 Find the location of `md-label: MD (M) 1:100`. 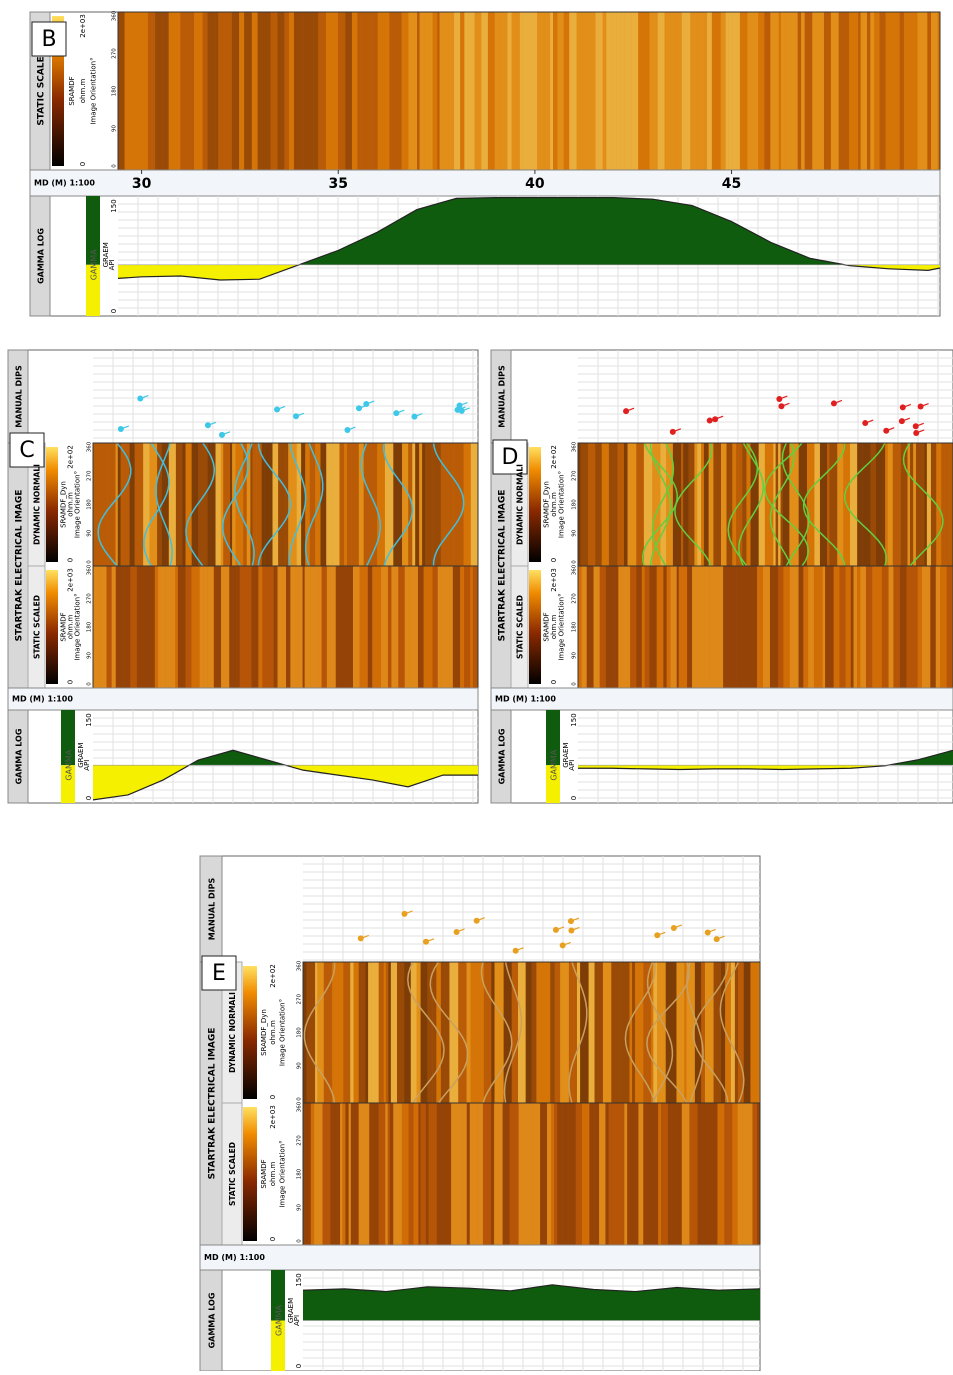

md-label: MD (M) 1:100 is located at coordinates (234, 1257).